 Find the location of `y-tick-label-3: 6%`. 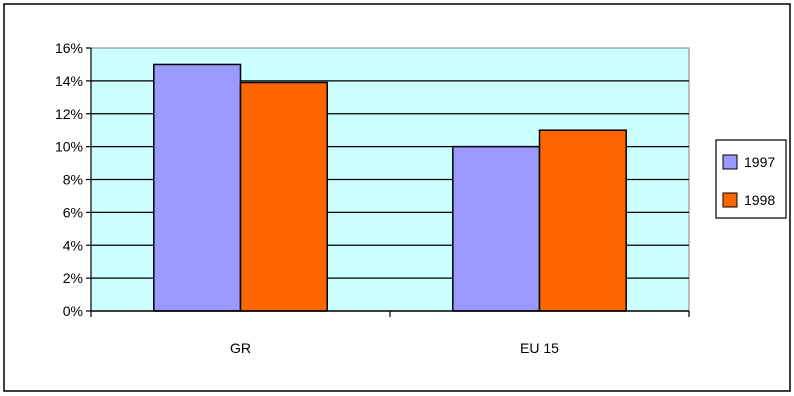

y-tick-label-3: 6% is located at coordinates (73, 212).